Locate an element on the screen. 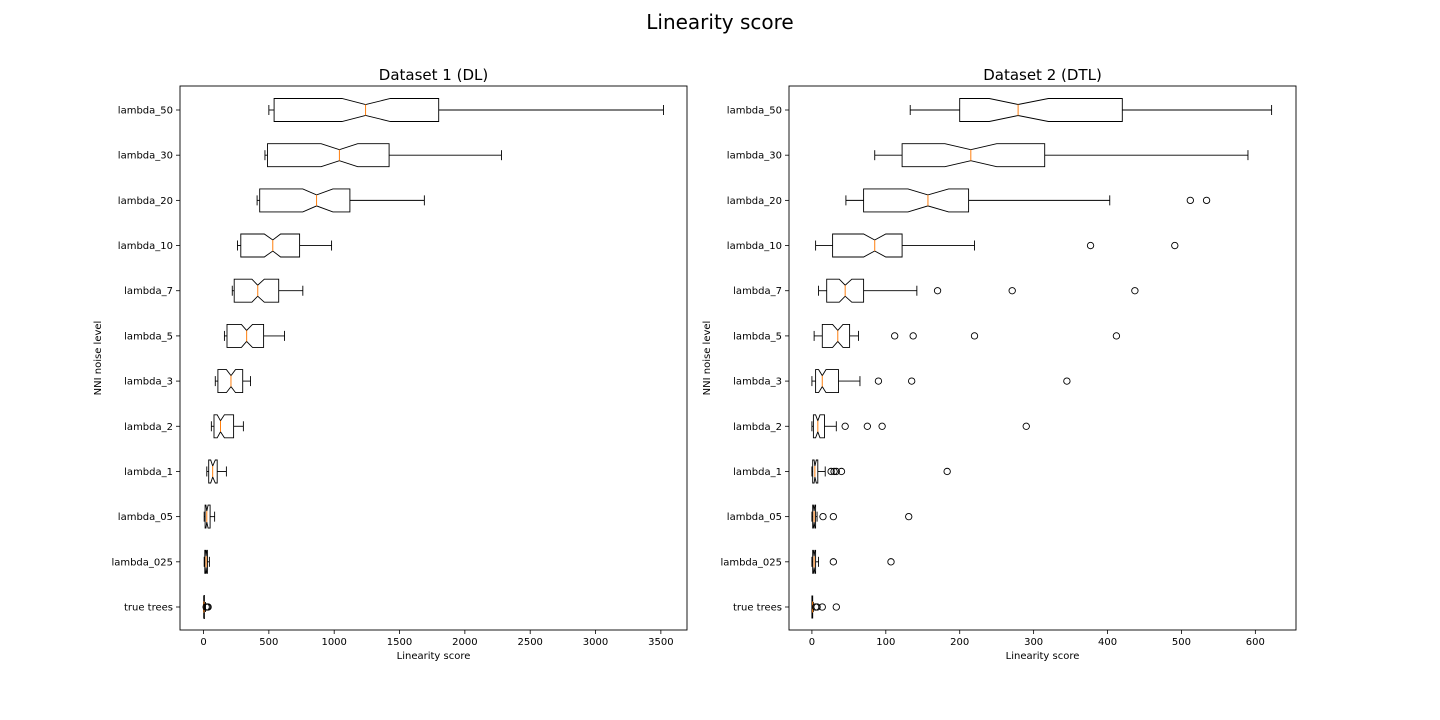 The width and height of the screenshot is (1440, 720). x-tick-label: 200 is located at coordinates (959, 642).